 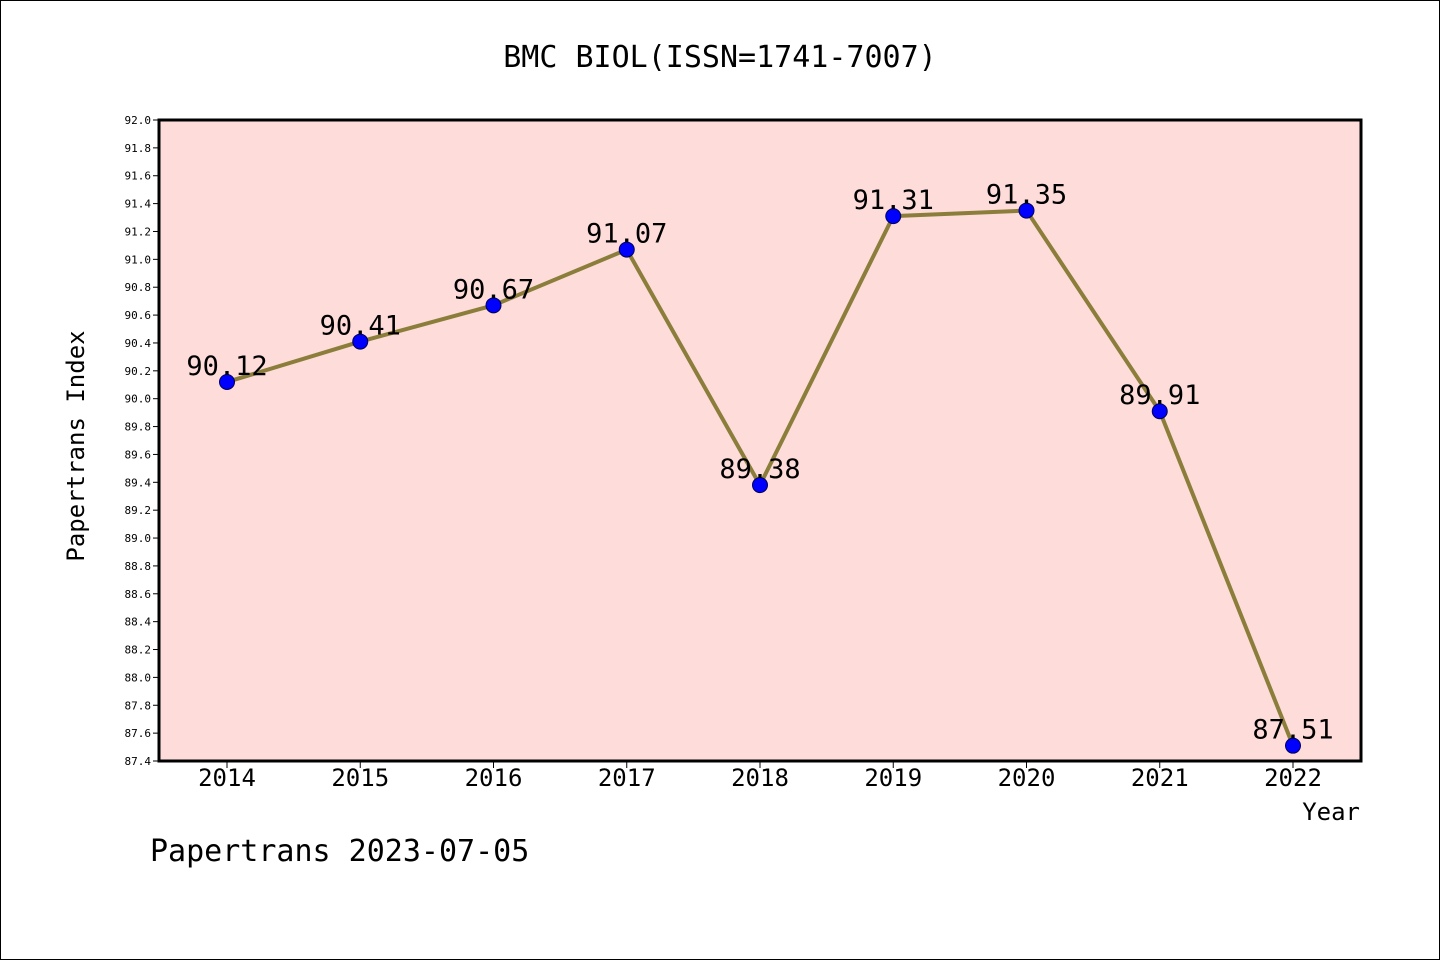 What do you see at coordinates (893, 778) in the screenshot?
I see `x-tick-label: 2019` at bounding box center [893, 778].